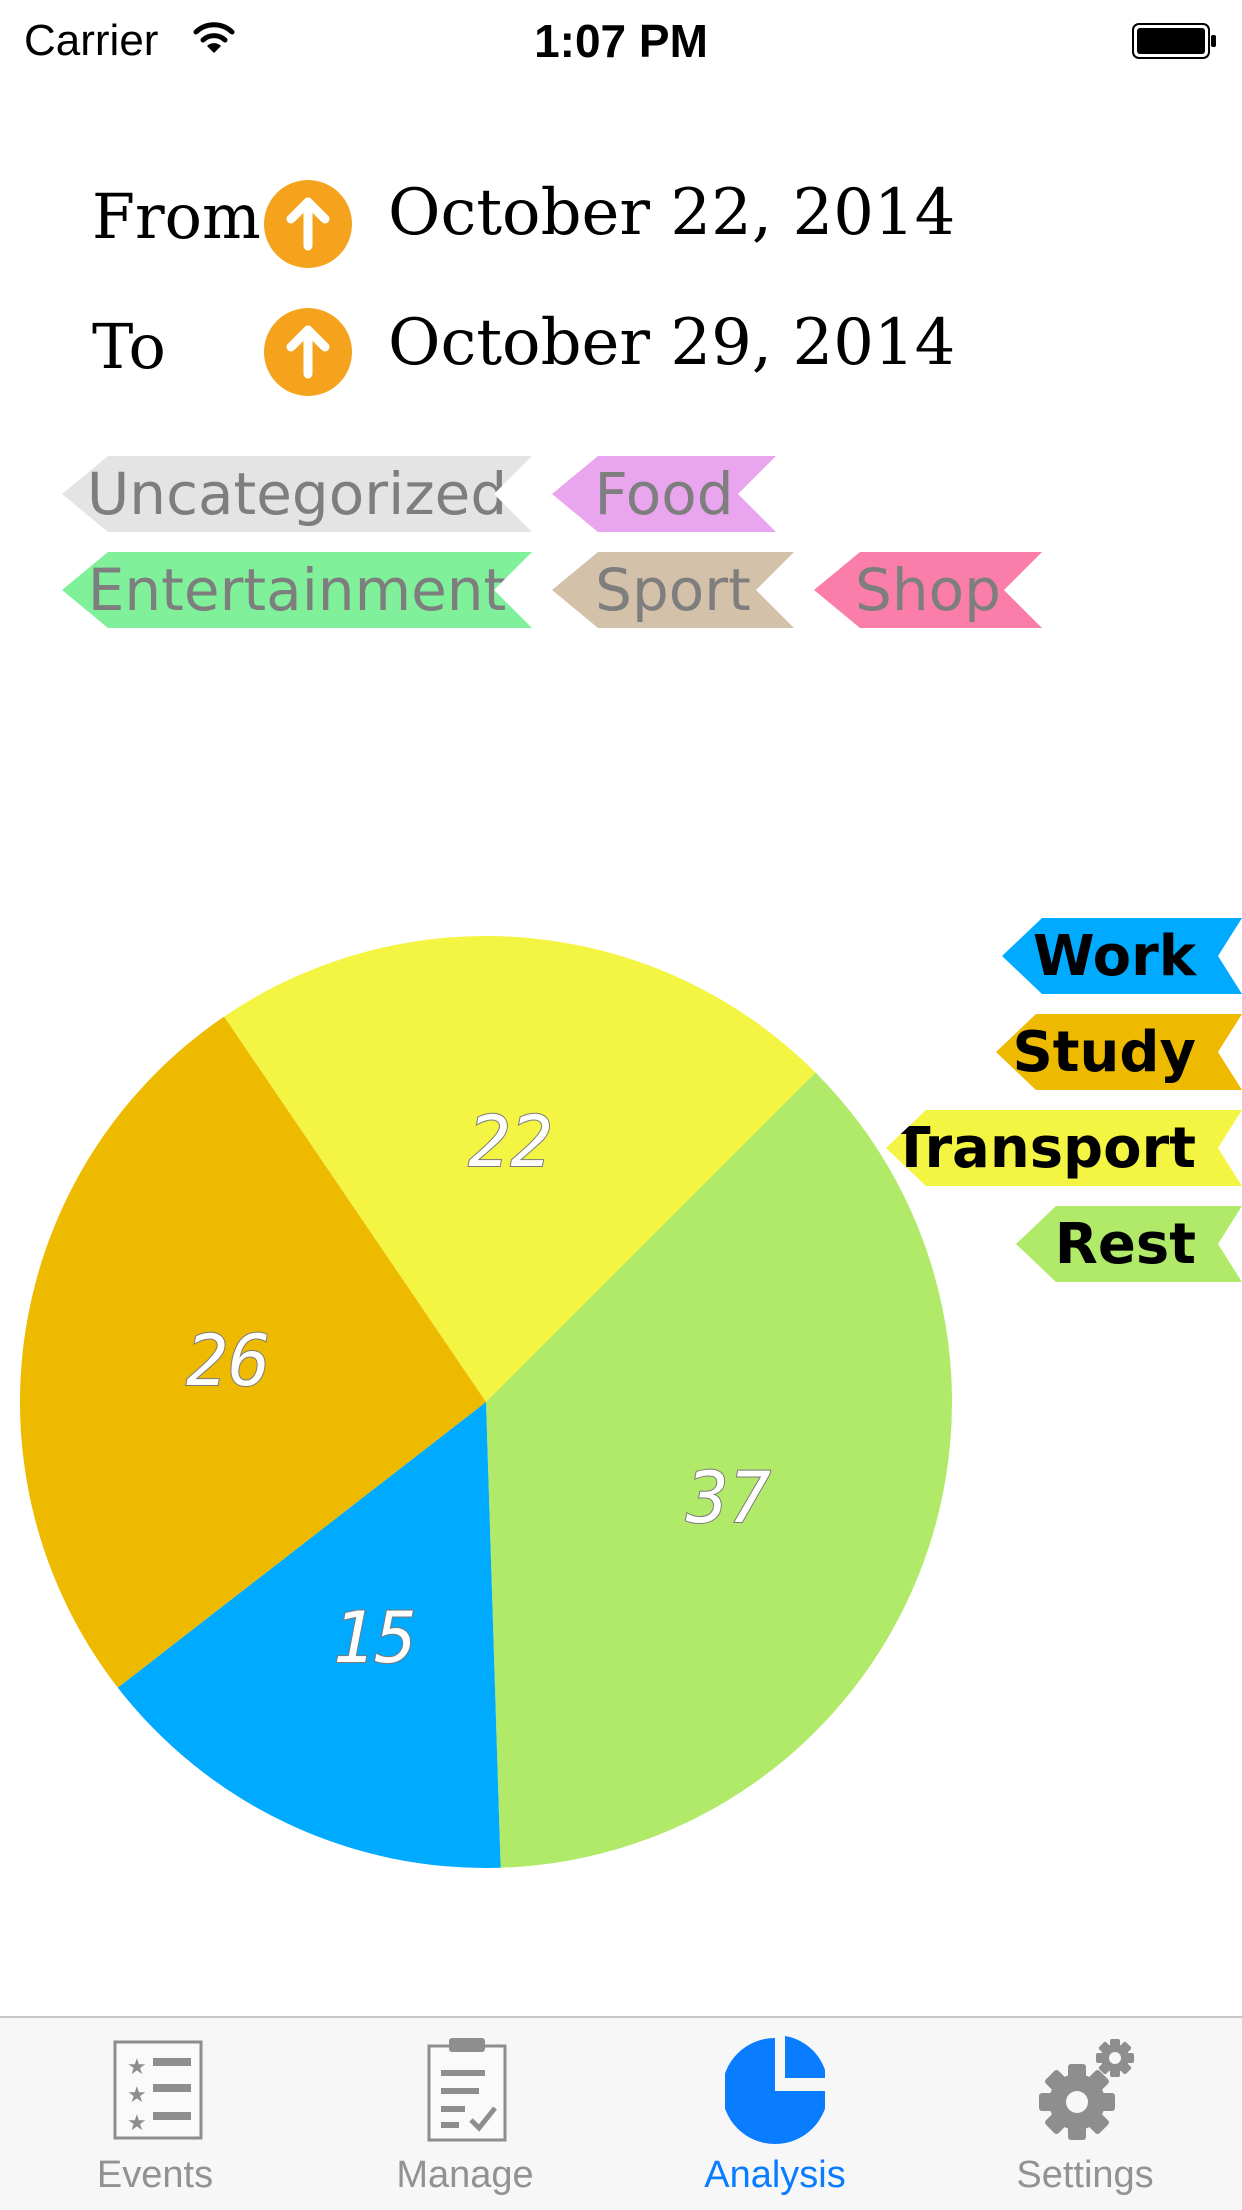 The image size is (1242, 2210). Describe the element at coordinates (214, 37) in the screenshot. I see `wifi-icon` at that location.